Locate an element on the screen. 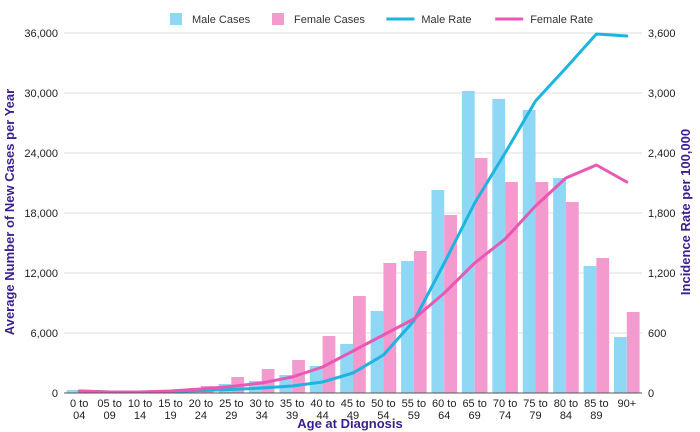  y-tick-label: 0 is located at coordinates (55, 394).